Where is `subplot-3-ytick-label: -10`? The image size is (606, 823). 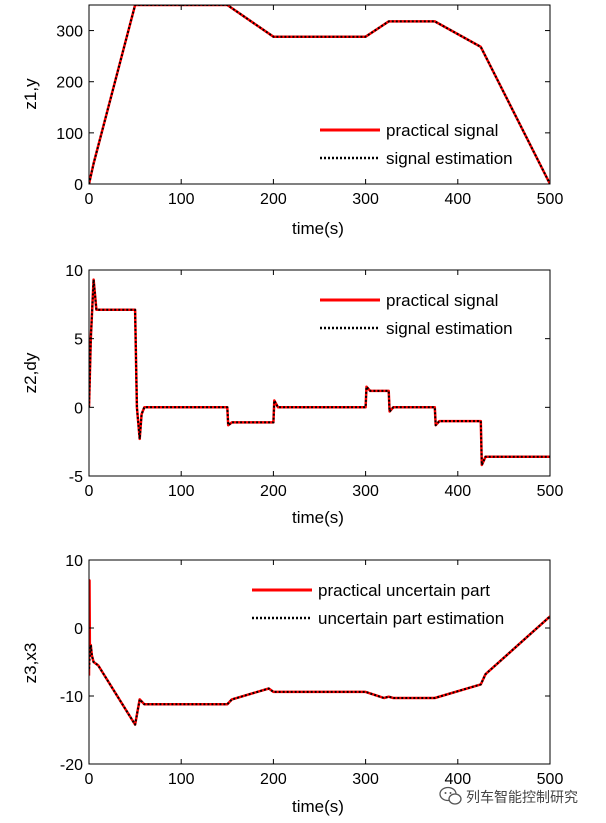 subplot-3-ytick-label: -10 is located at coordinates (71, 697).